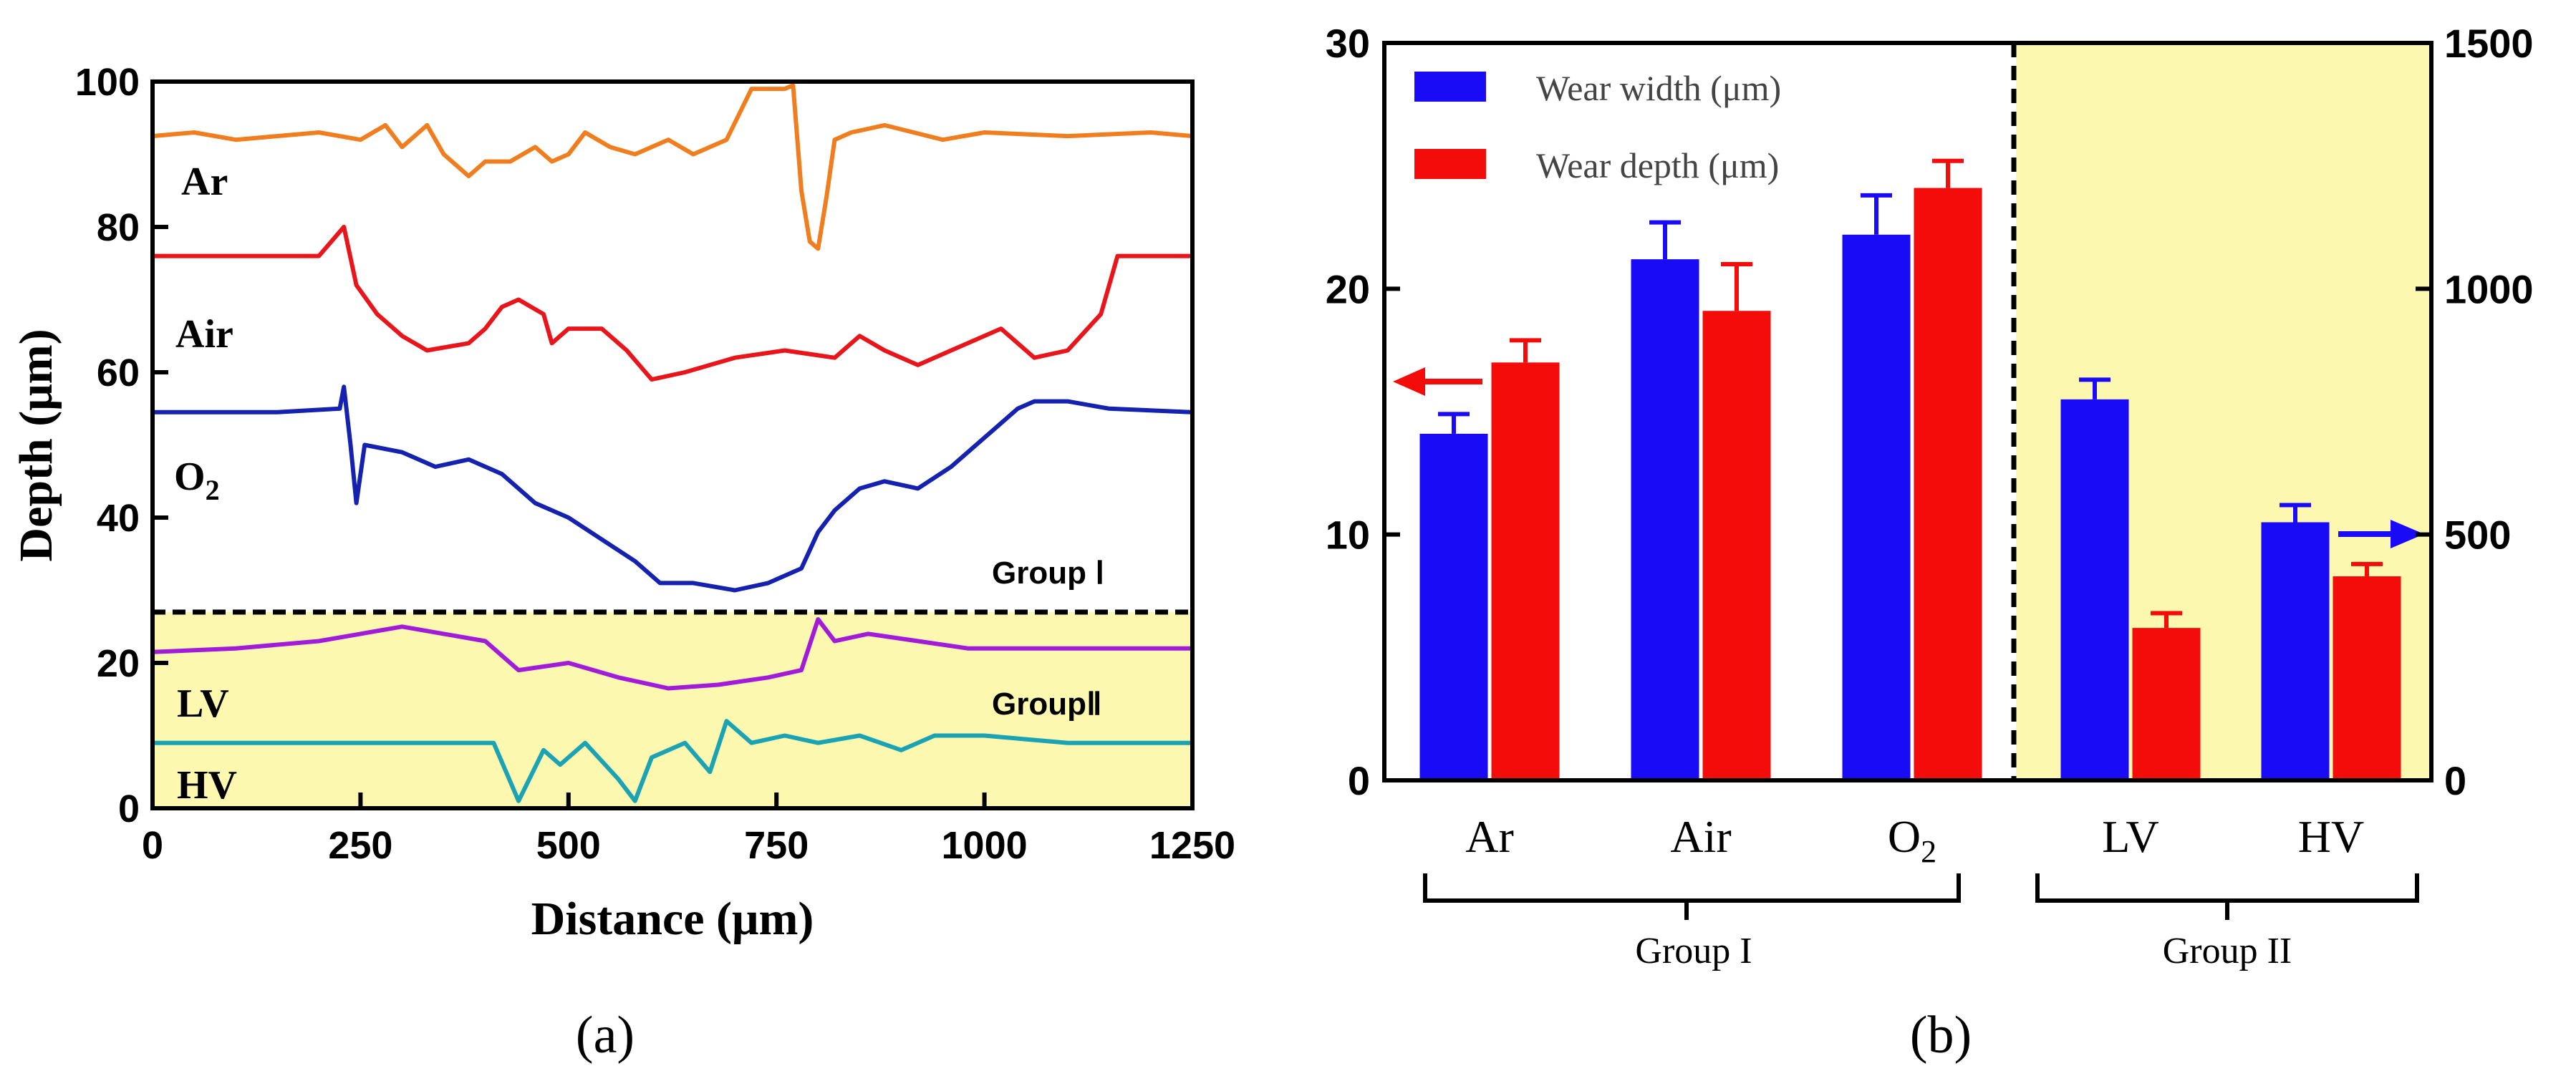  Describe the element at coordinates (1359, 781) in the screenshot. I see `left-y-tick-label: 0` at that location.